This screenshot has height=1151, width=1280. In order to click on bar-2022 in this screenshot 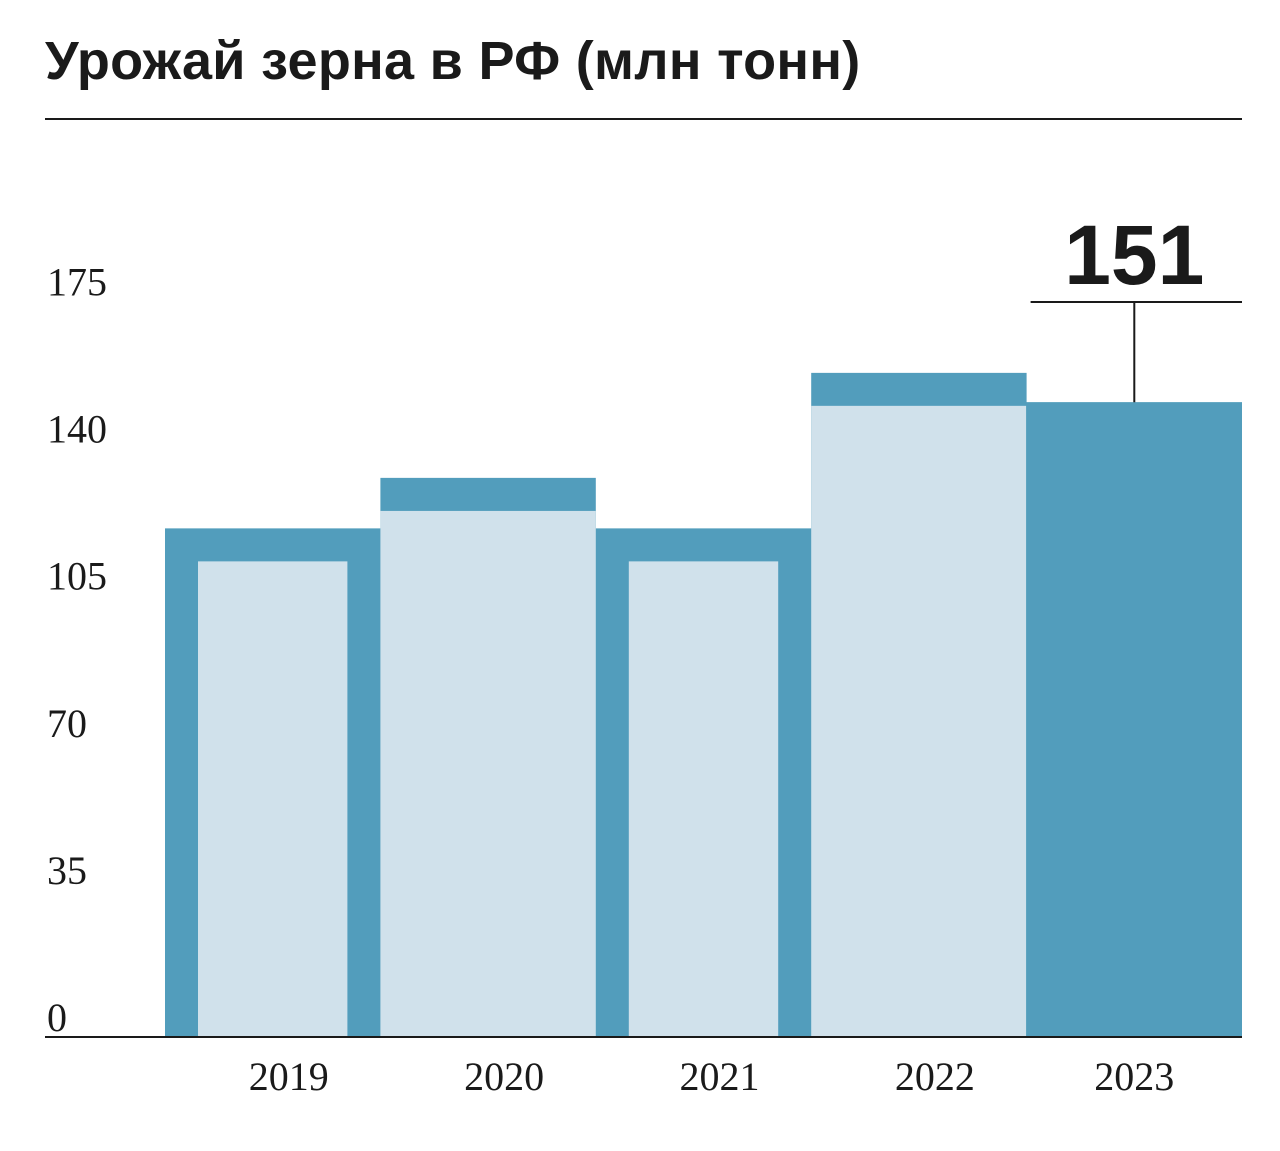, I will do `click(919, 721)`.